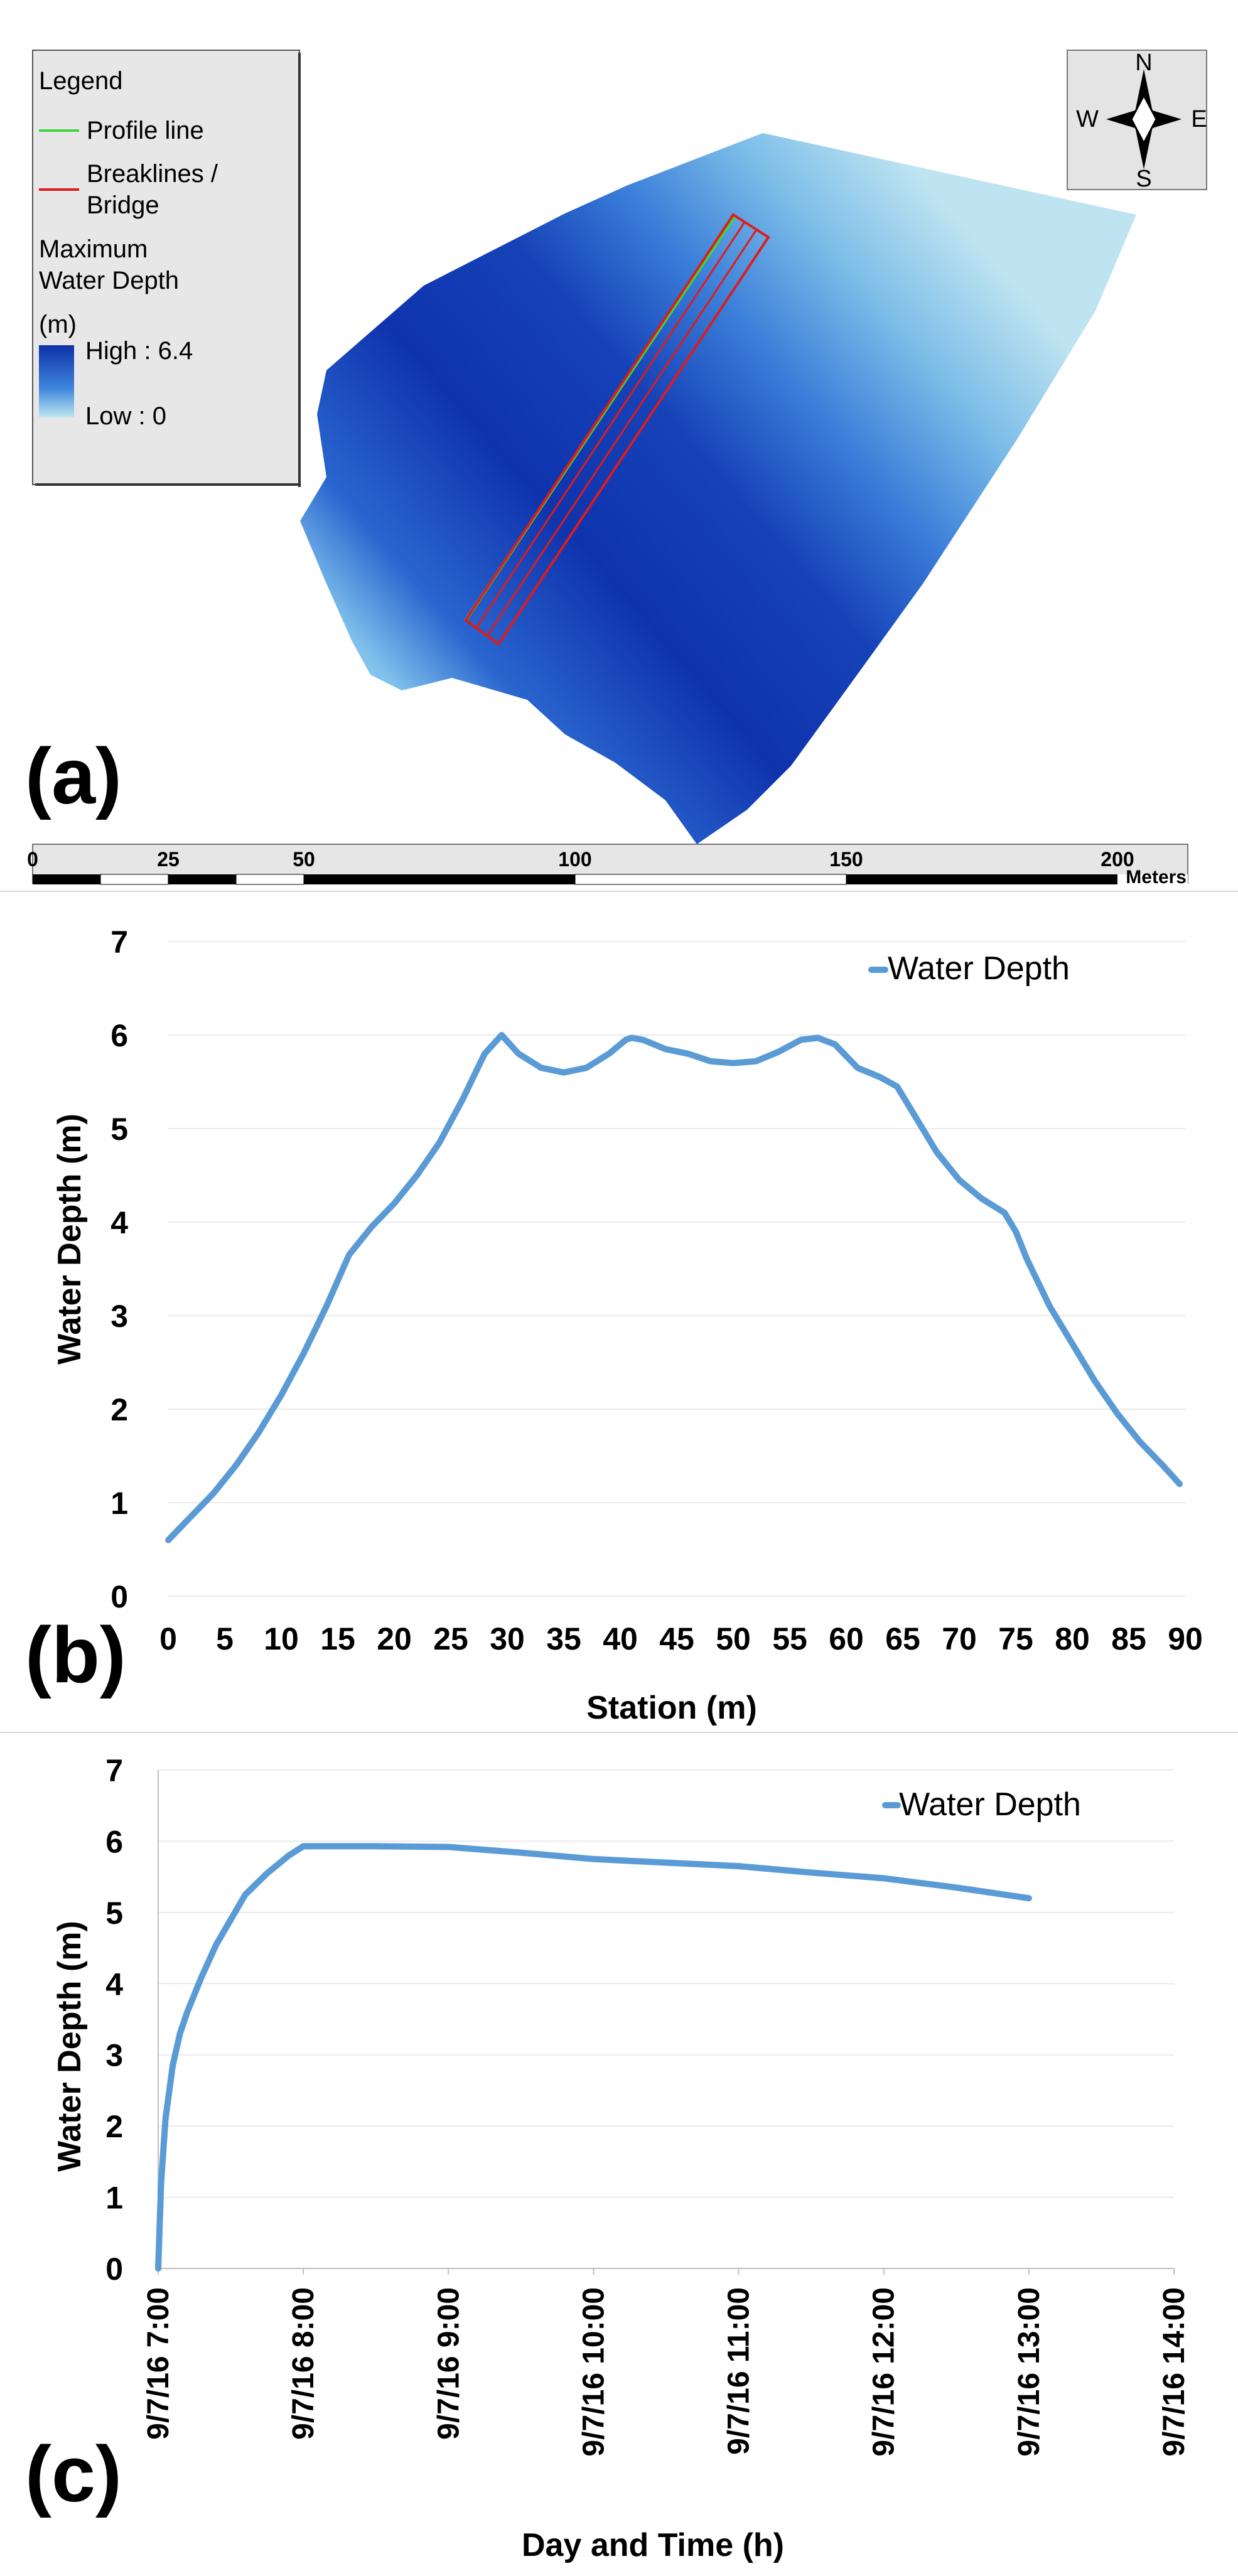 This screenshot has width=1238, height=2576. Describe the element at coordinates (507, 1638) in the screenshot. I see `chart-b-x-tick-label: 30` at that location.